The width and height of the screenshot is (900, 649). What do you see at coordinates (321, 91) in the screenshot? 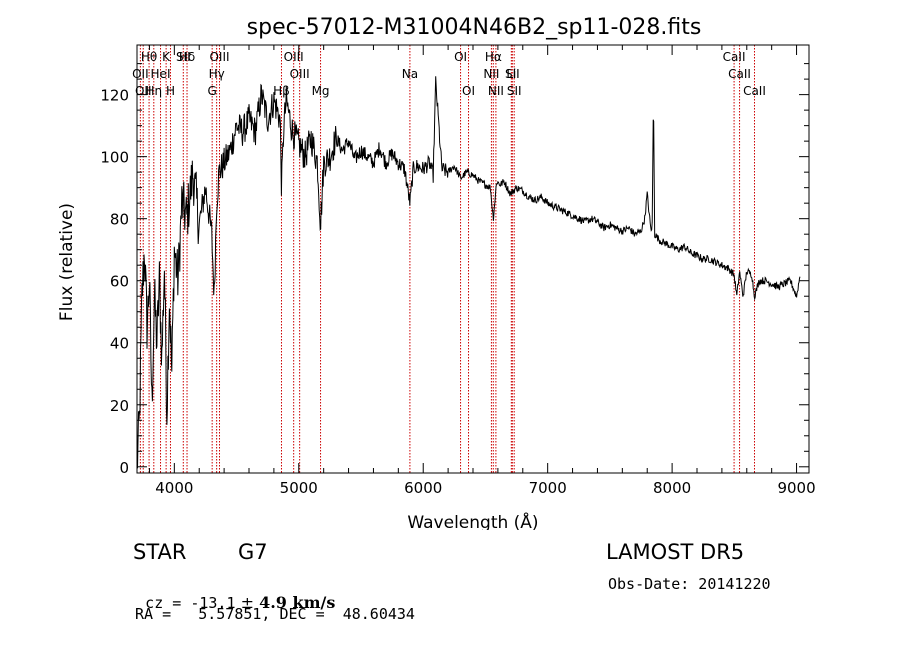
I see `line-label-2-5: Mg` at bounding box center [321, 91].